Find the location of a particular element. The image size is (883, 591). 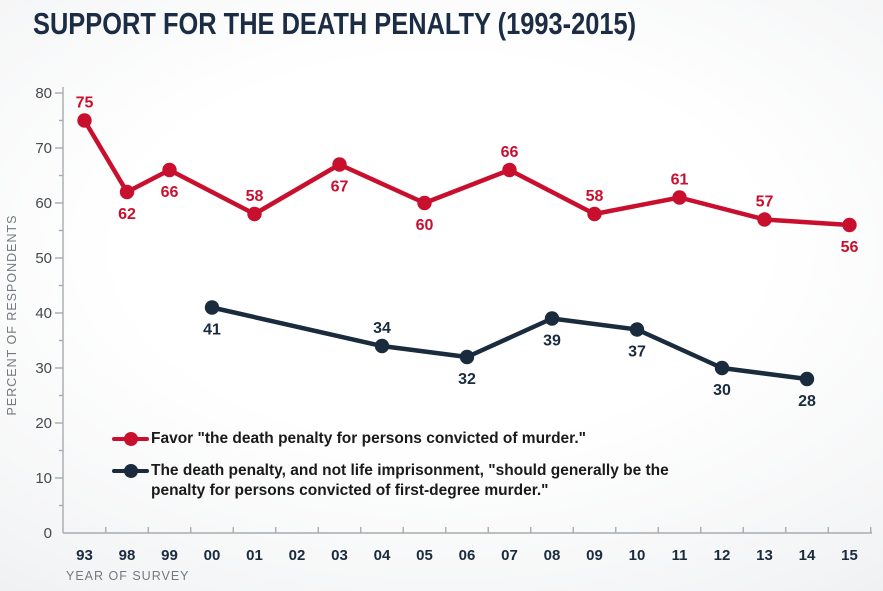

y-tick-label: 0 is located at coordinates (48, 533).